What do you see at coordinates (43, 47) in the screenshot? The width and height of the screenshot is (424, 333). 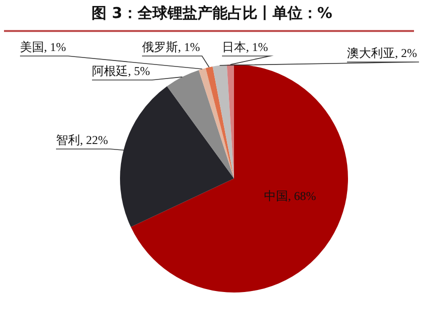 I see `slice-label: 美国, 1%` at bounding box center [43, 47].